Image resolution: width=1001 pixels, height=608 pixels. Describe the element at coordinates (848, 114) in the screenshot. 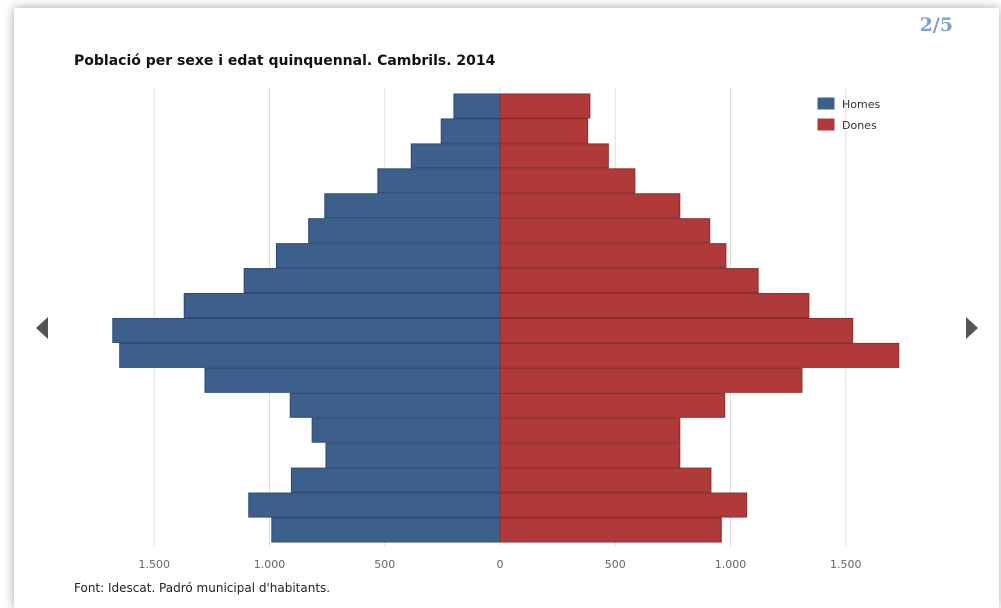

I see `legend: Homes Dones` at that location.